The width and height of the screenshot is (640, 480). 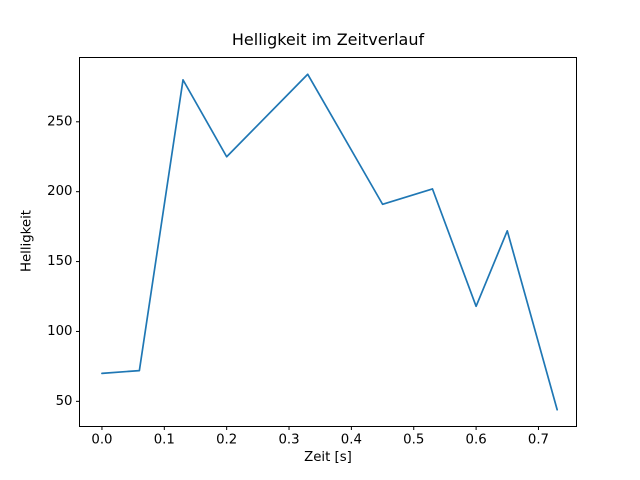 What do you see at coordinates (288, 439) in the screenshot?
I see `x-tick-label: 0.3` at bounding box center [288, 439].